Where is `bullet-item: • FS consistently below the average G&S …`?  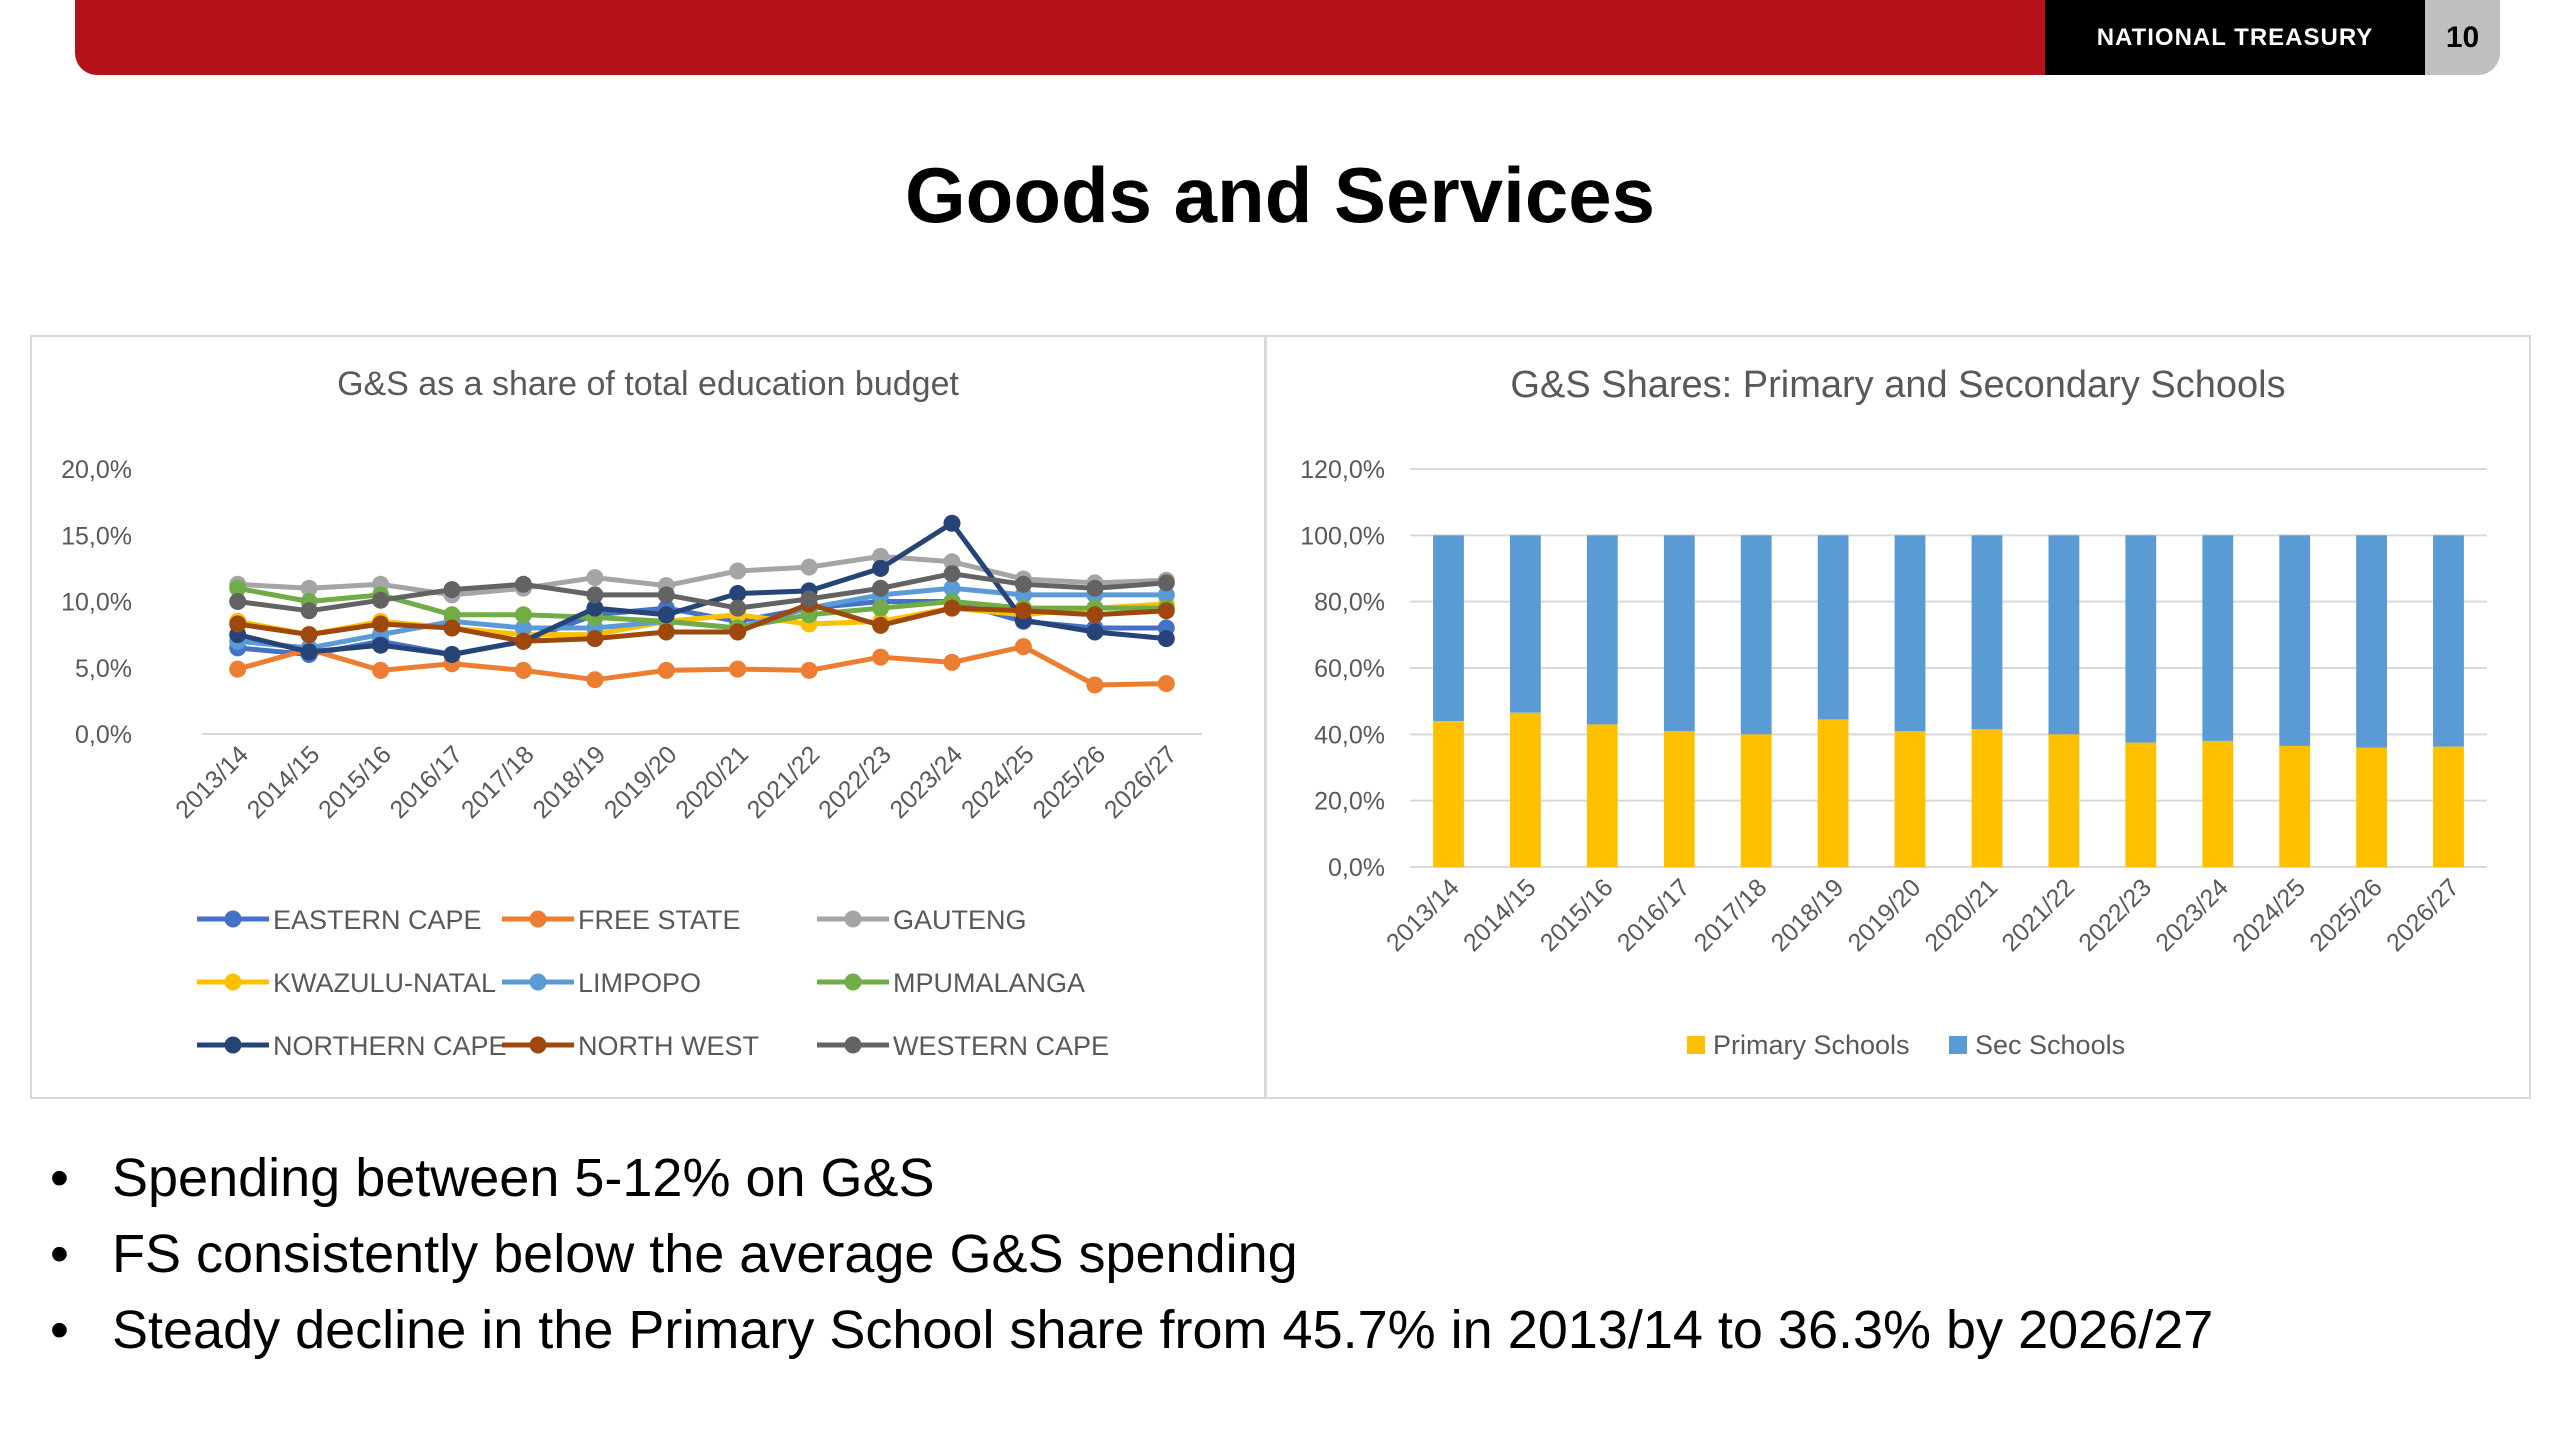 bullet-item: • FS consistently below the average G&S … is located at coordinates (1290, 1254).